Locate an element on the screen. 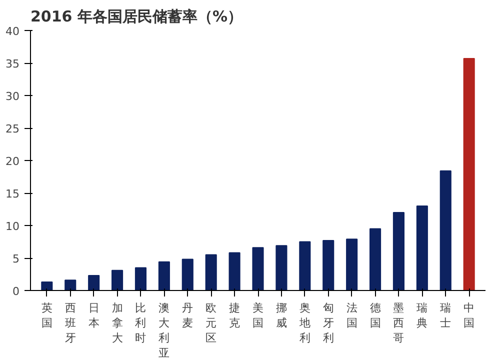 The image size is (500, 362). y-tick-label: 25 is located at coordinates (13, 129).